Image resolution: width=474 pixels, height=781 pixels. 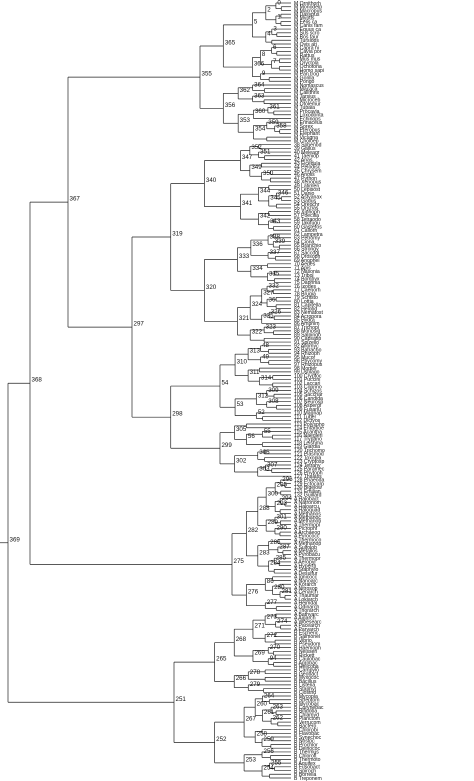 What do you see at coordinates (253, 592) in the screenshot?
I see `node-label: 276` at bounding box center [253, 592].